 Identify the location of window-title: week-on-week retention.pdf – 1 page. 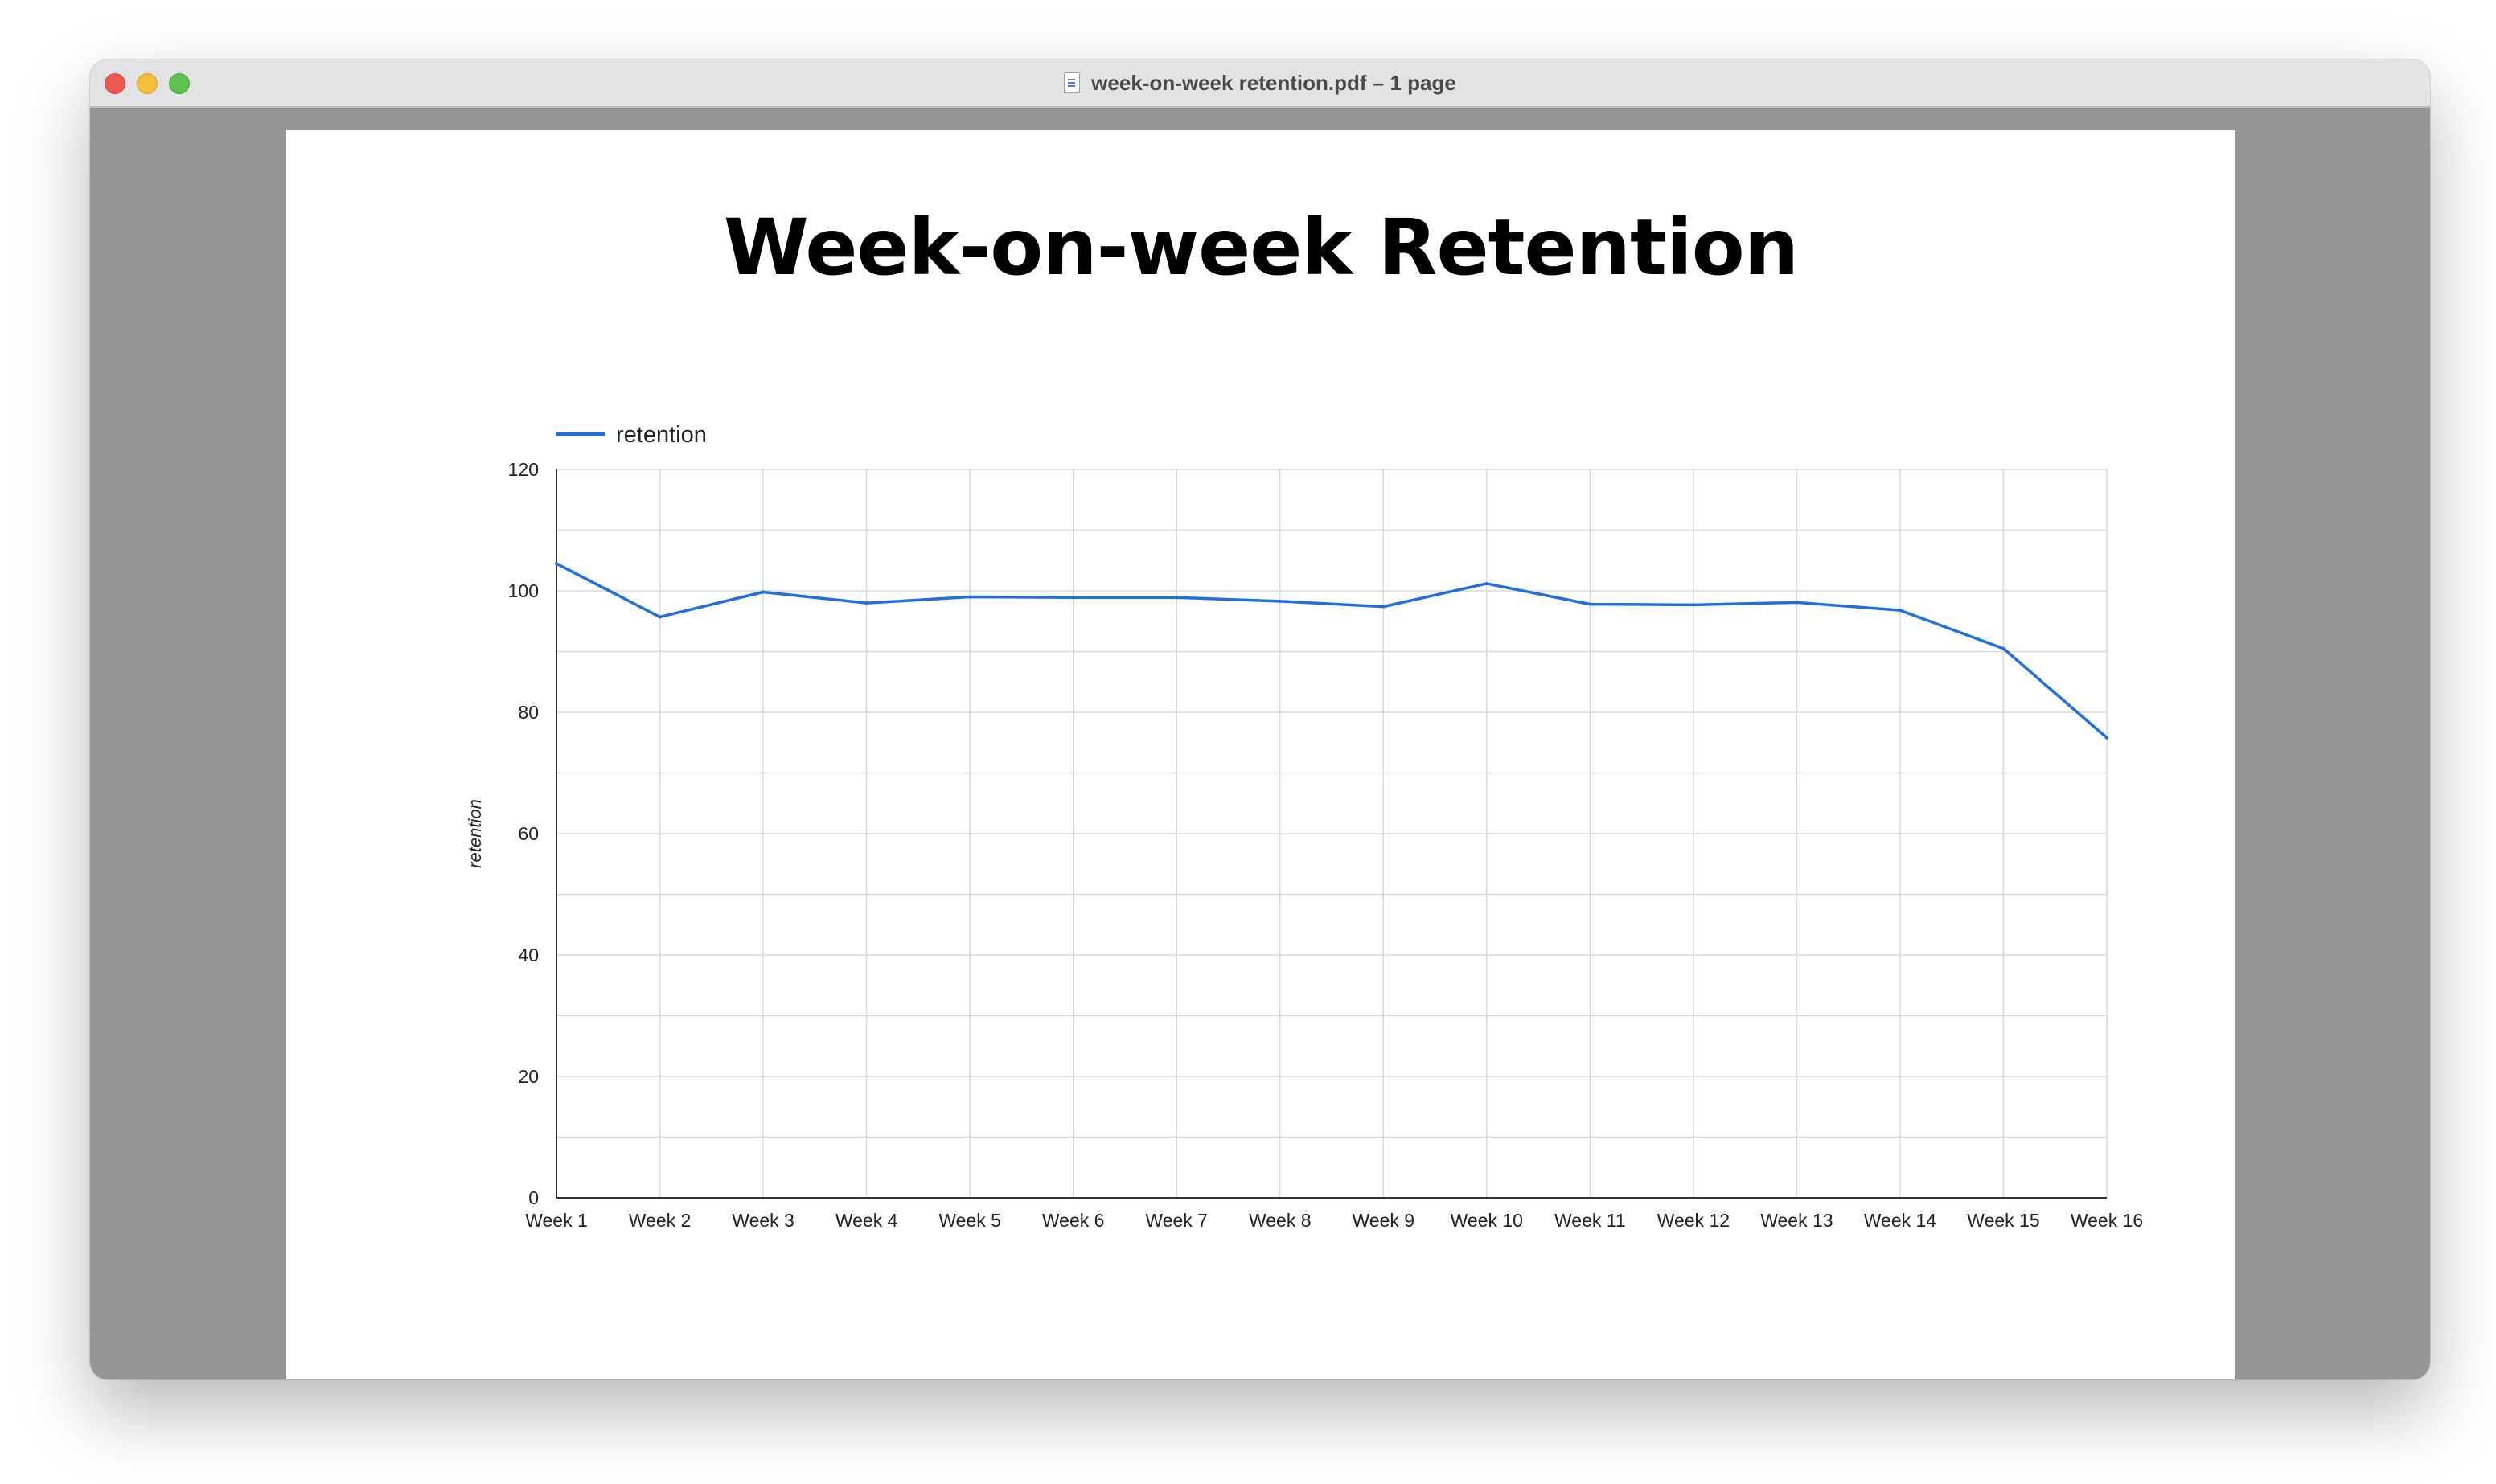
(1274, 83).